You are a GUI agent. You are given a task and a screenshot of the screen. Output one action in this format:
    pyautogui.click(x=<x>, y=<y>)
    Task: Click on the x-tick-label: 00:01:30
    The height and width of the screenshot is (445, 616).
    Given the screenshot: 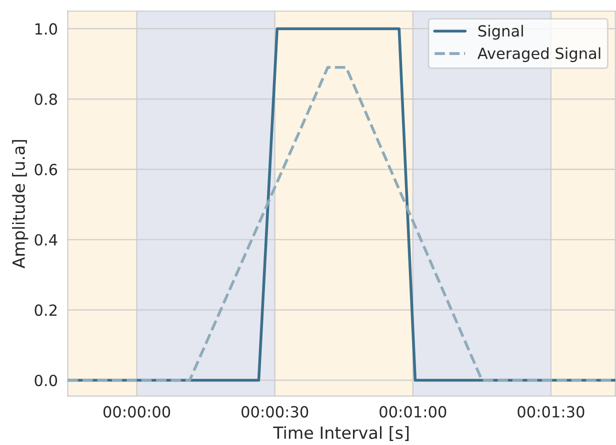 What is the action you would take?
    pyautogui.click(x=551, y=412)
    